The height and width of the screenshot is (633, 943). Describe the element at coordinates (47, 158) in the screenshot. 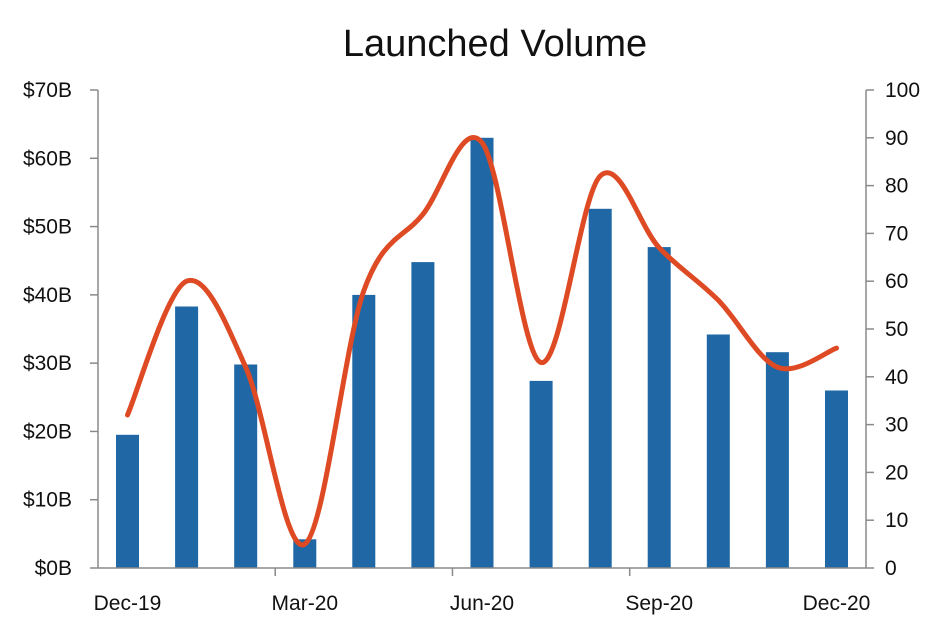

I see `left-tick-label: $60B` at that location.